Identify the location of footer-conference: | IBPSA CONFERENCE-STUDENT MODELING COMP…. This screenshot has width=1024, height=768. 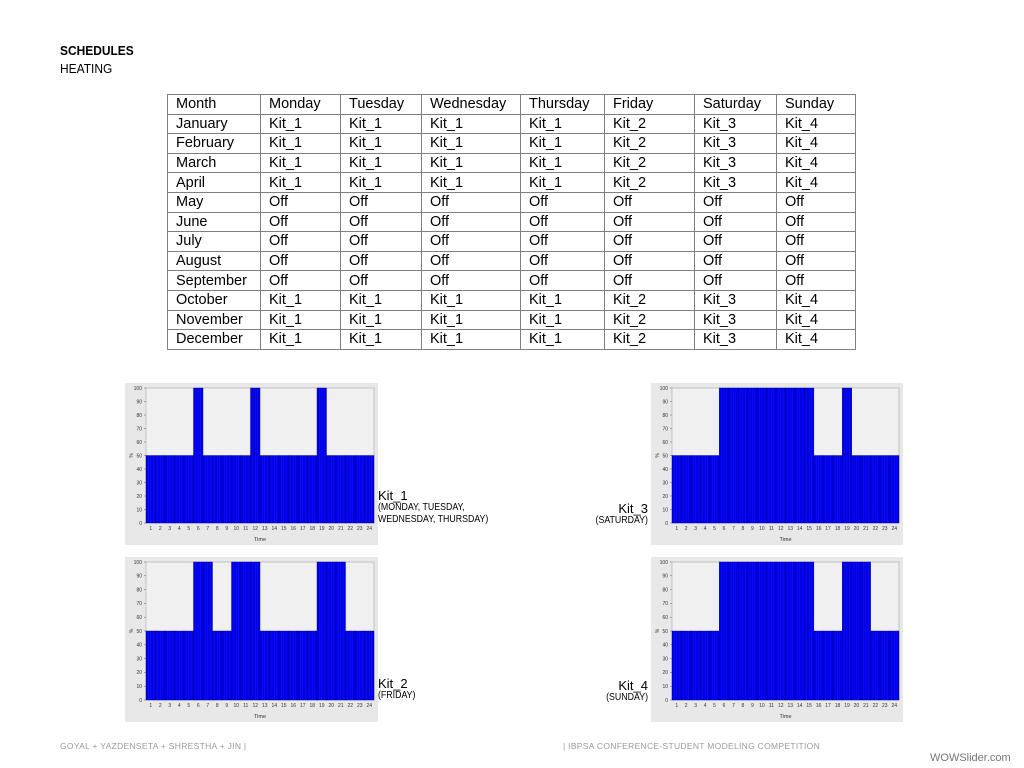
(692, 746).